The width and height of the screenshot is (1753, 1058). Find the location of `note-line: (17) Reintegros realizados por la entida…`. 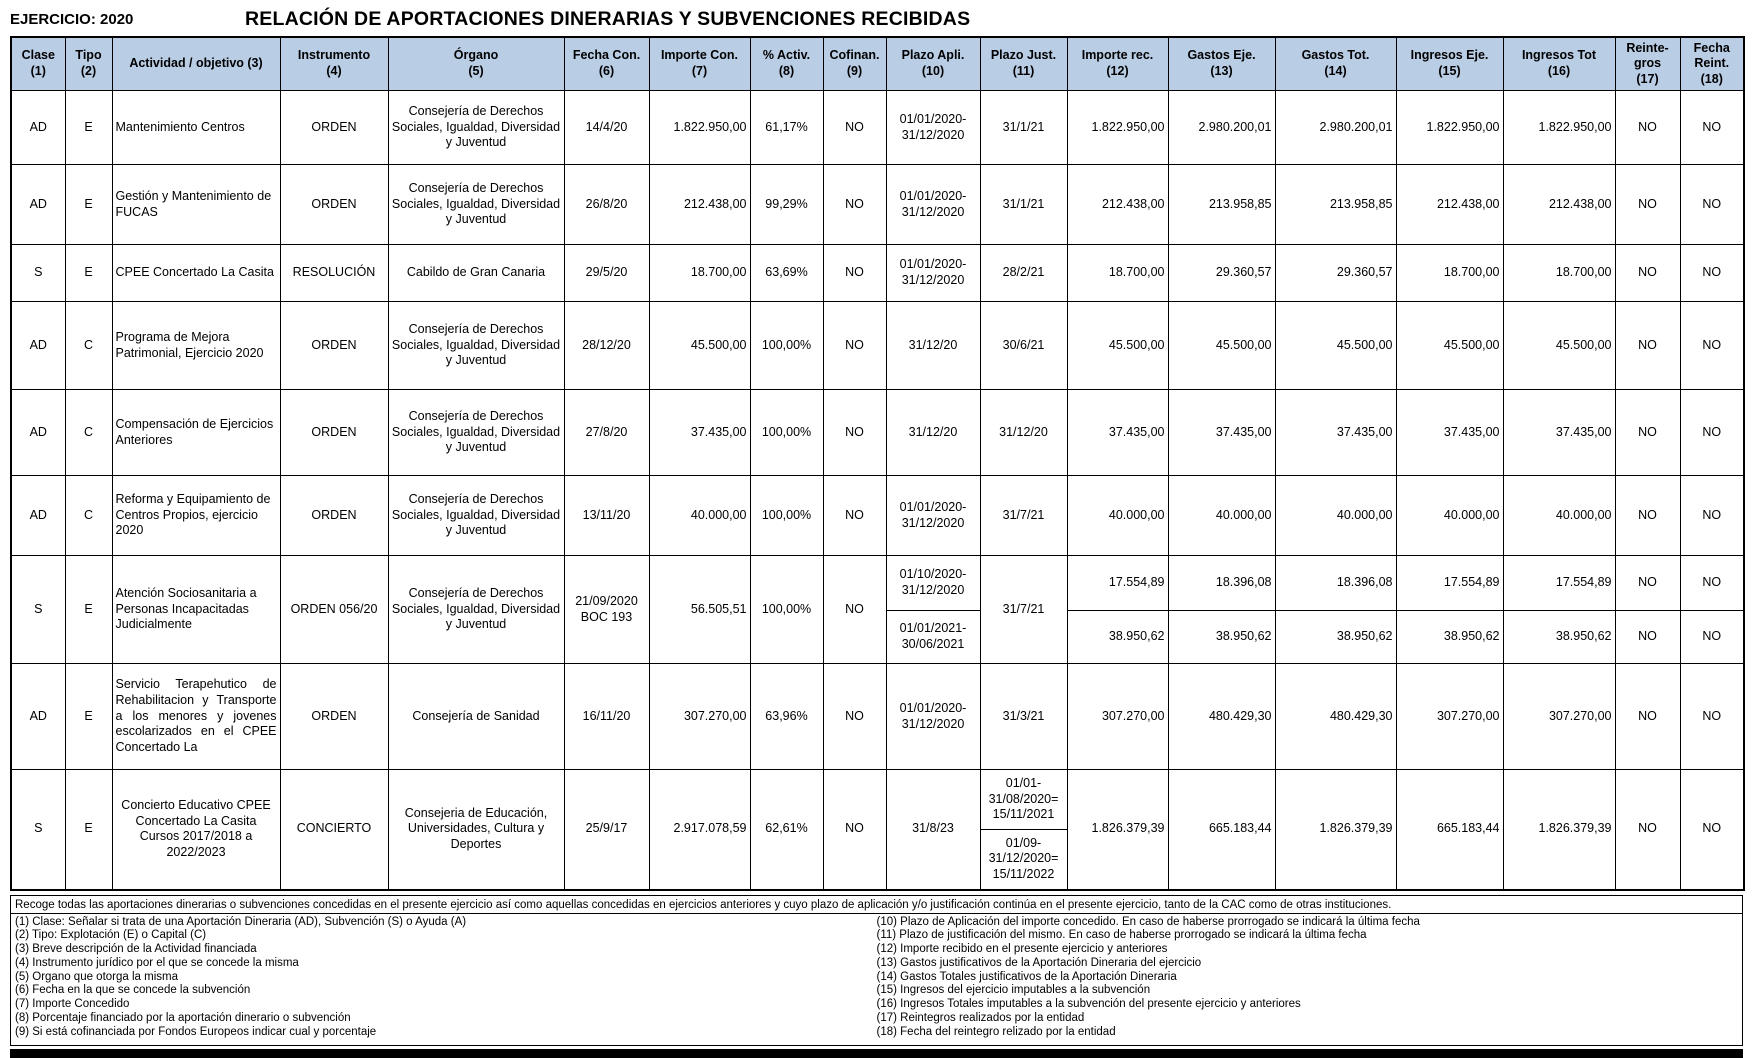

note-line: (17) Reintegros realizados por la entida… is located at coordinates (980, 1018).